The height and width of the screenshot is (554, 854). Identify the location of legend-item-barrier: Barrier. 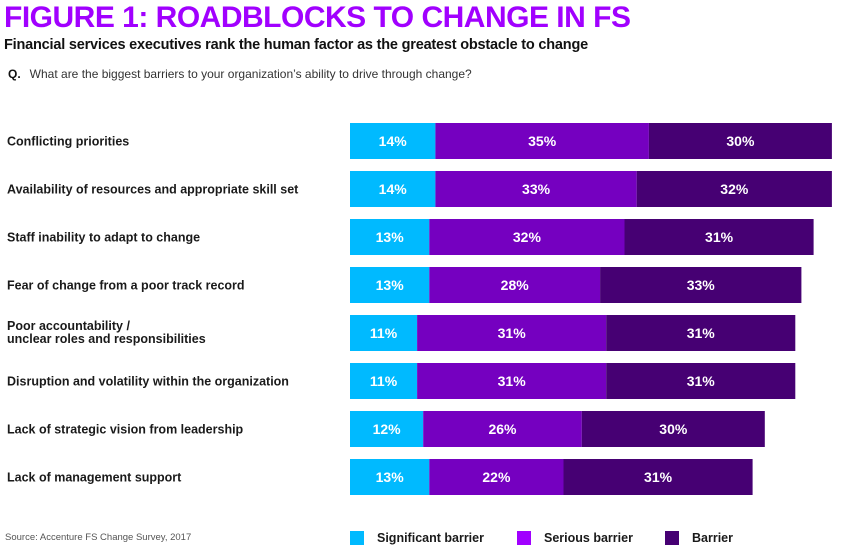
(699, 538).